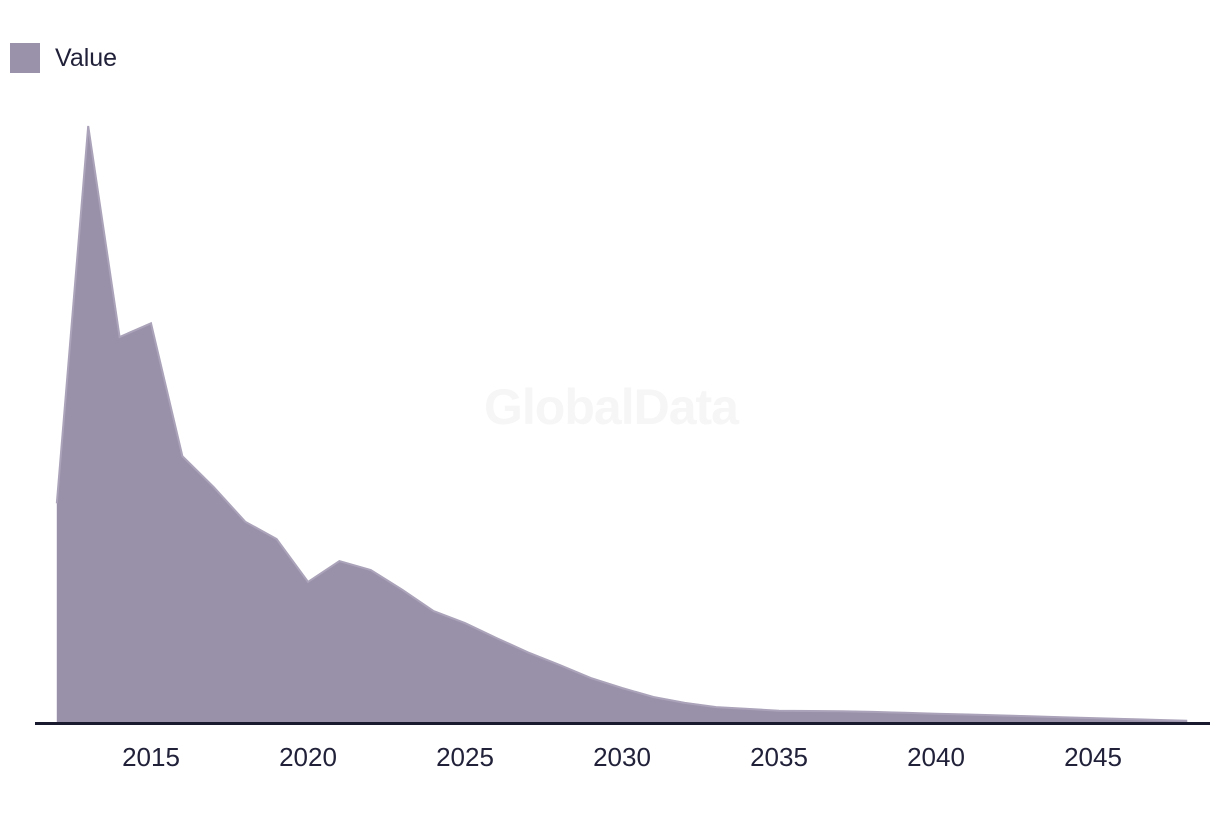 The height and width of the screenshot is (816, 1220). What do you see at coordinates (612, 407) in the screenshot?
I see `watermark-text: GlobalData` at bounding box center [612, 407].